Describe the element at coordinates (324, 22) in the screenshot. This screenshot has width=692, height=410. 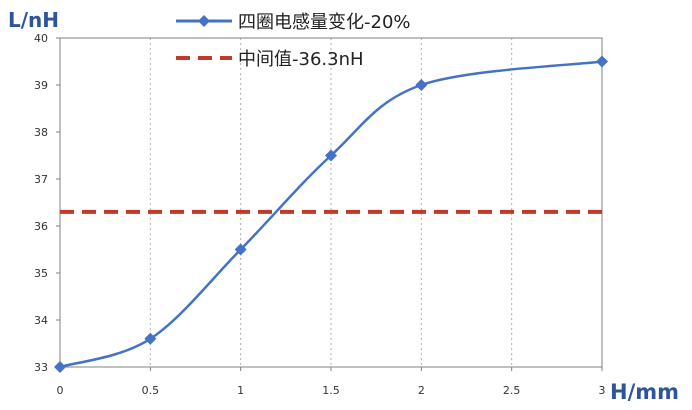
I see `legend-label-series-1: 四圈电感量变化-20%` at that location.